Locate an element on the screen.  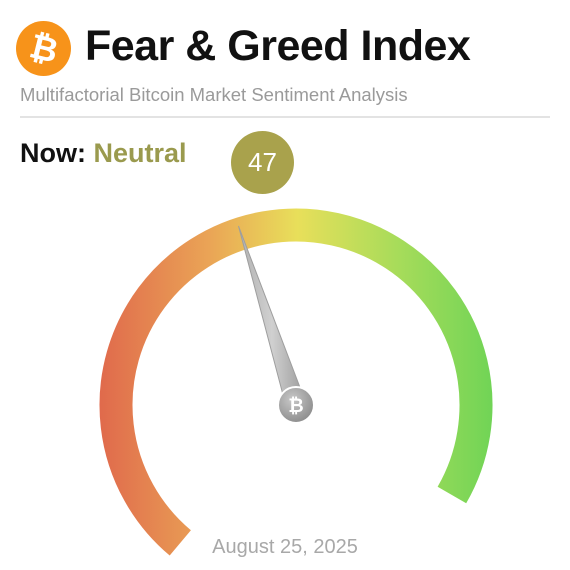
bitcoin-logo-icon: ₿ is located at coordinates (43, 48).